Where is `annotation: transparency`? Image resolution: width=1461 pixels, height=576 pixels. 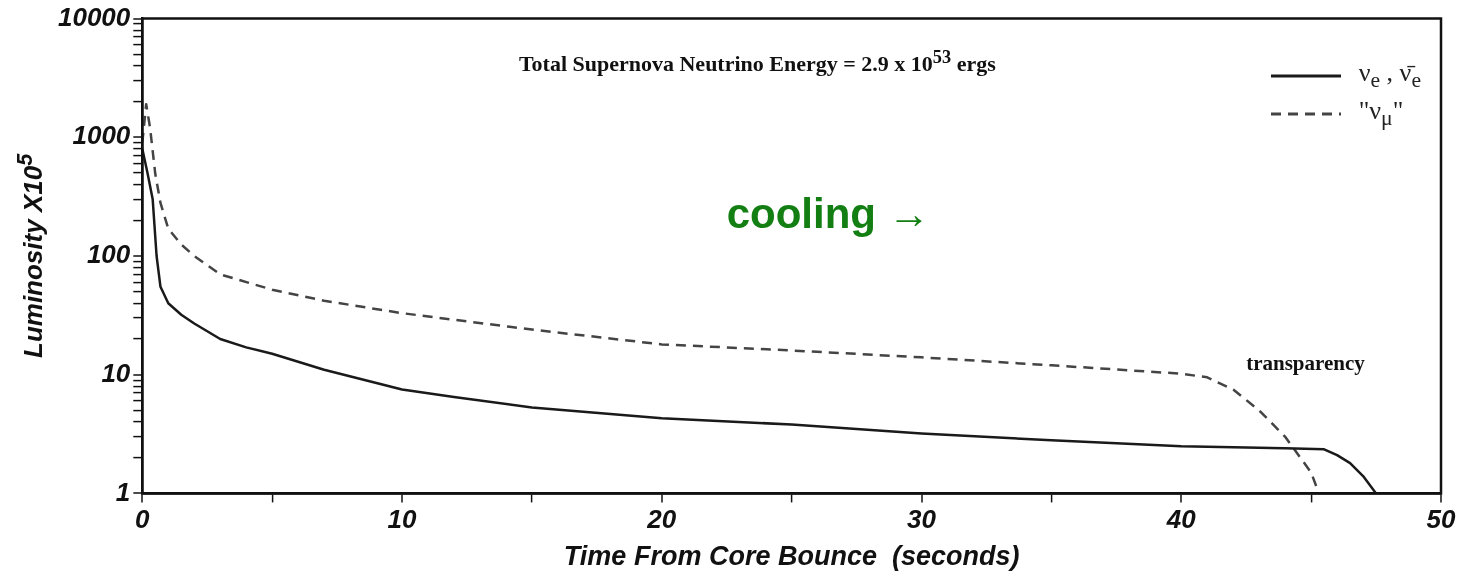 annotation: transparency is located at coordinates (1305, 363).